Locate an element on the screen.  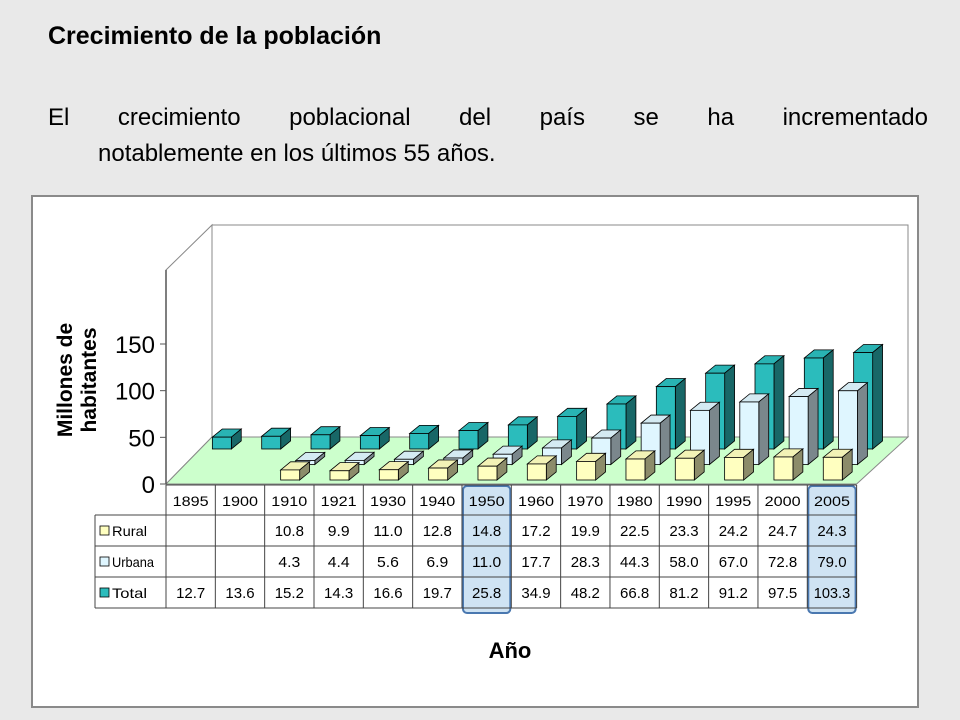
x-tick-label: 1940 is located at coordinates (437, 501).